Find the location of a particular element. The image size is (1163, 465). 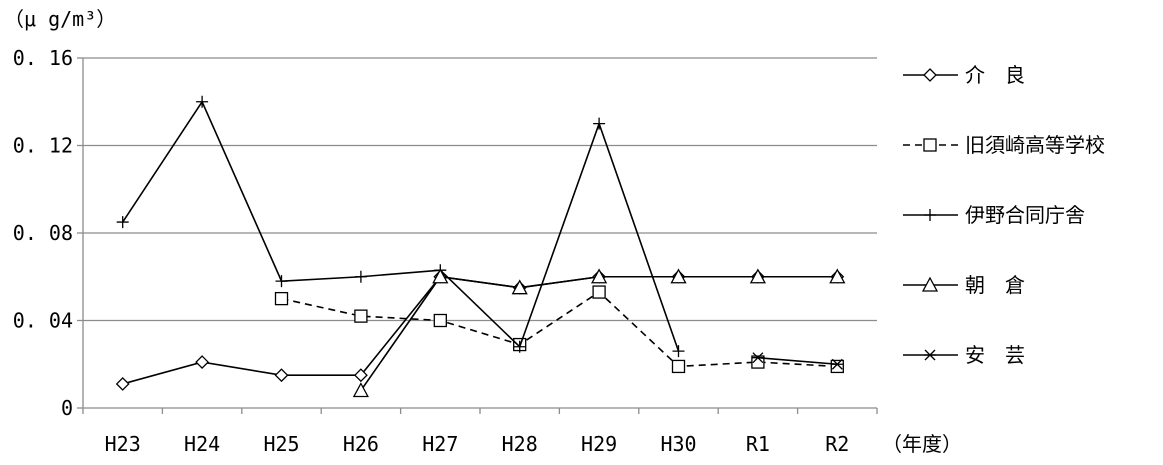

x-tick-label: H24 is located at coordinates (202, 444).